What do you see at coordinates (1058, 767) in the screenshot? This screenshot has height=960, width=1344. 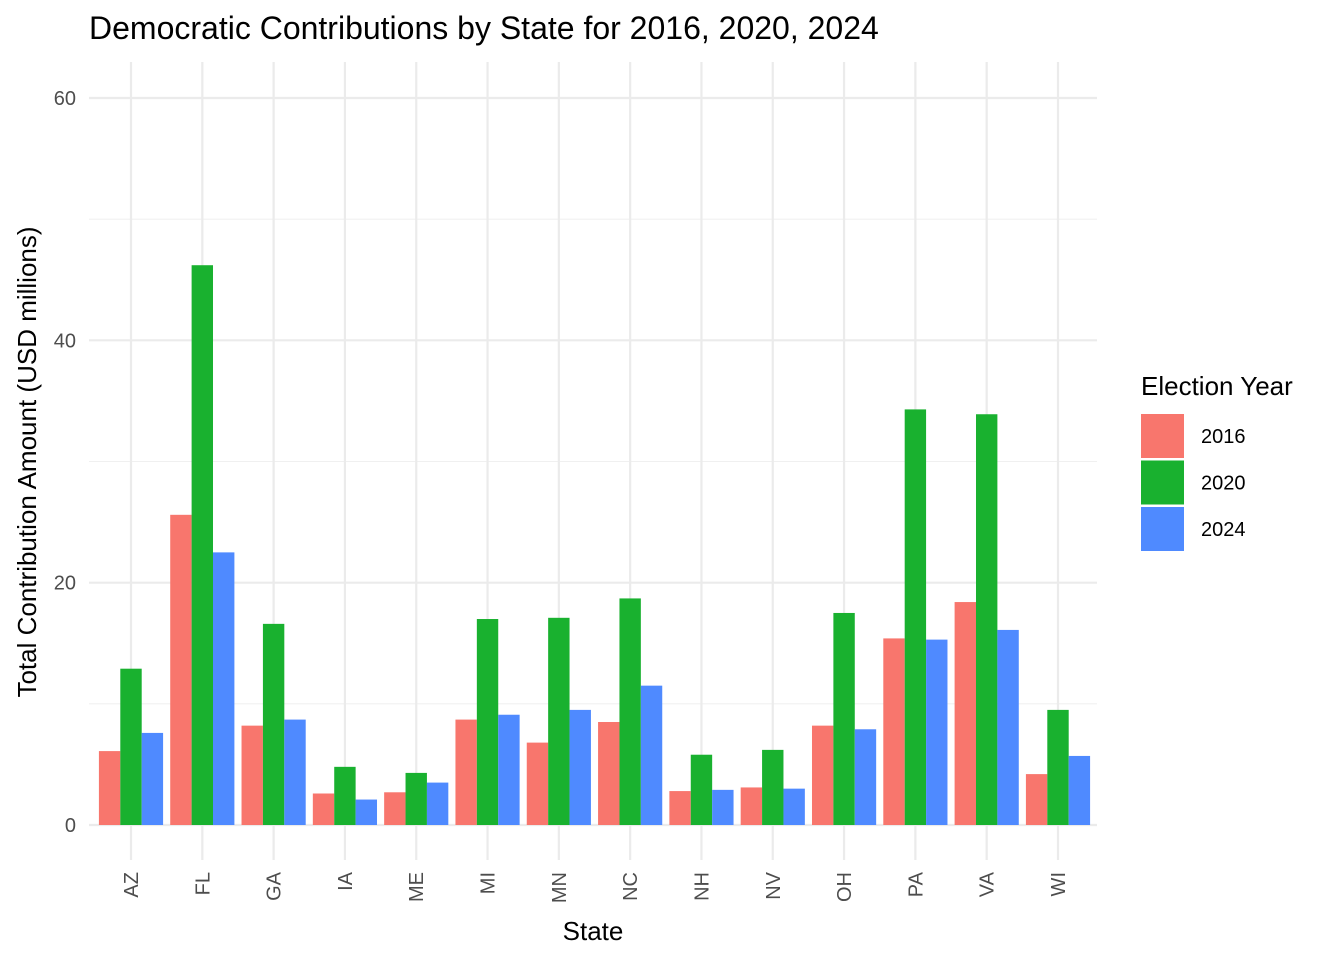 I see `bar-wi-2020` at bounding box center [1058, 767].